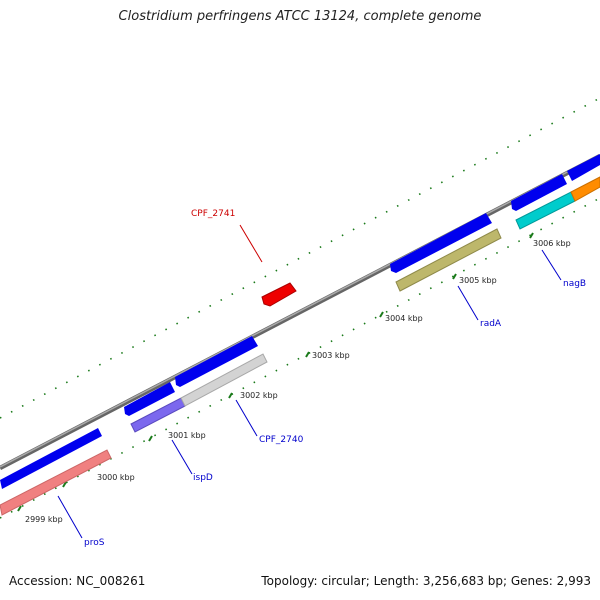 This screenshot has height=600, width=600. What do you see at coordinates (552, 243) in the screenshot?
I see `kbp-label-3006: 3006 kbp` at bounding box center [552, 243].